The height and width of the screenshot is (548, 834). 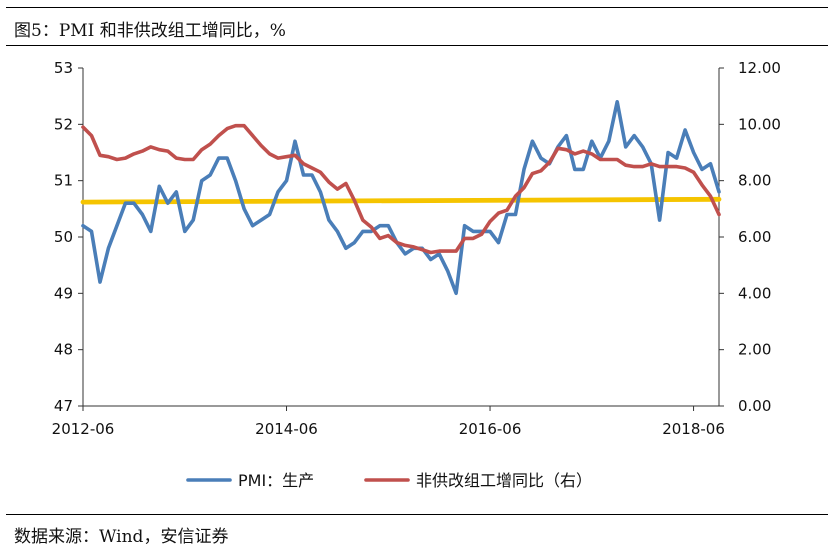 What do you see at coordinates (754, 406) in the screenshot?
I see `right-tick-label: 0.00` at bounding box center [754, 406].